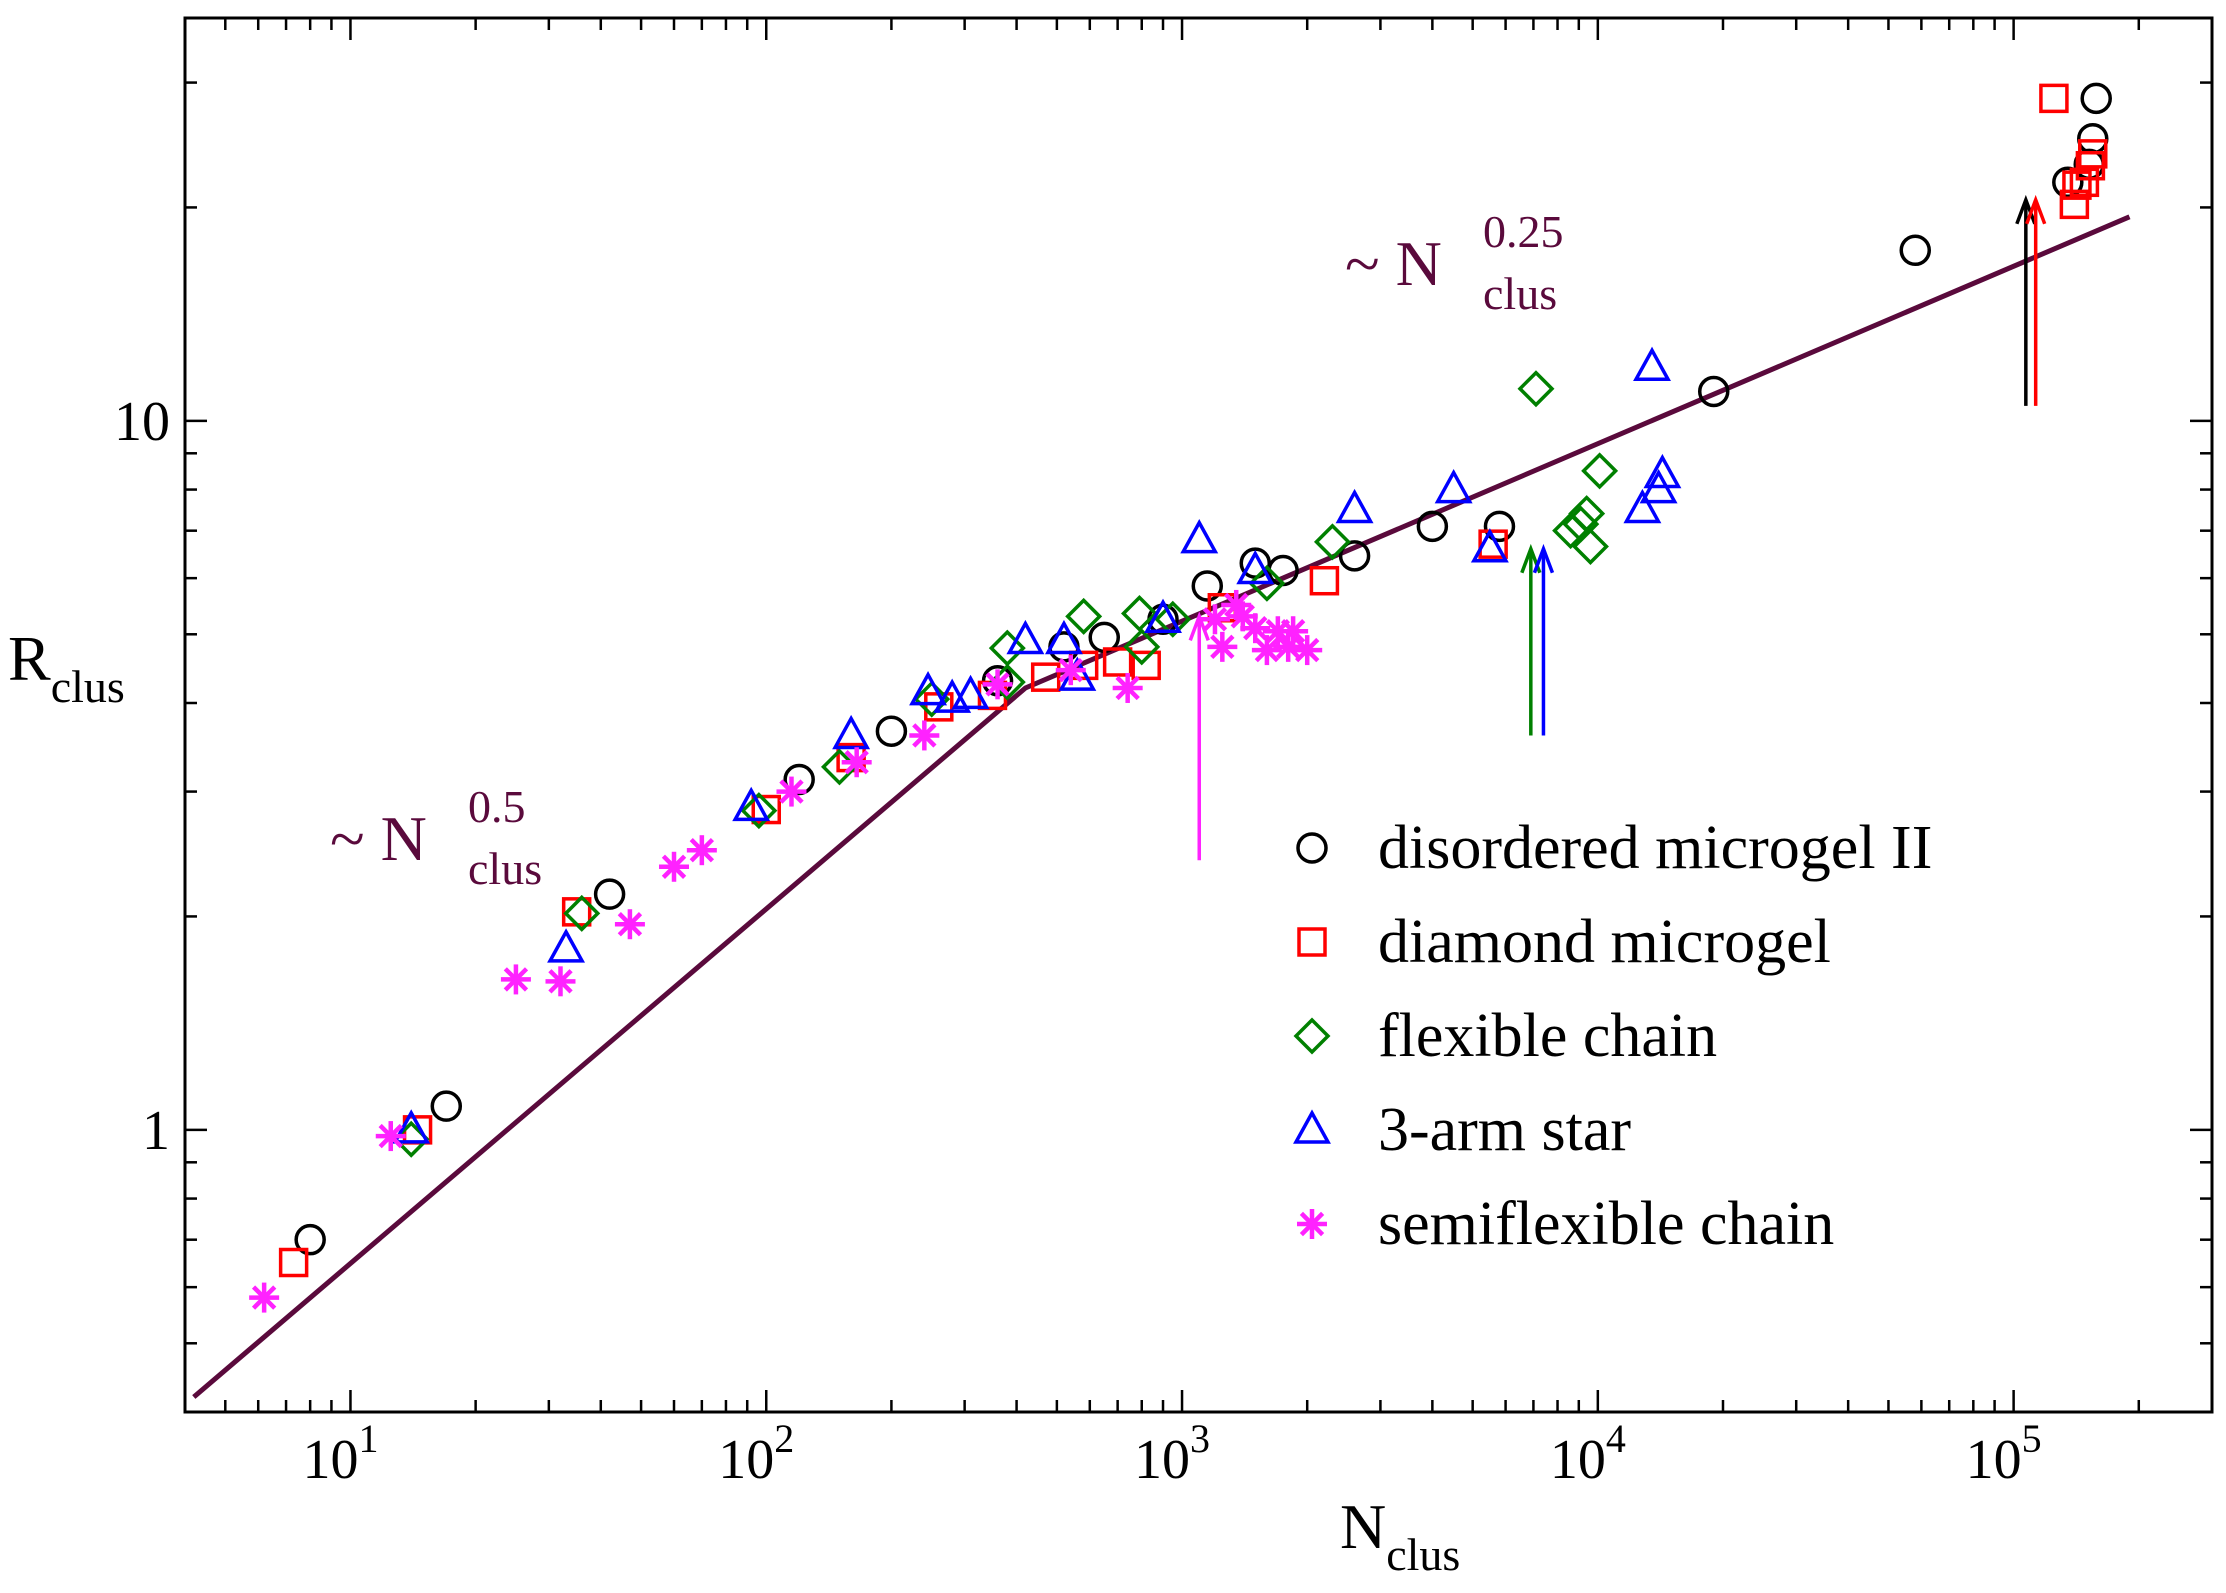  What do you see at coordinates (1505, 1036) in the screenshot?
I see `legend-item-flexible-chain: flexible chain` at bounding box center [1505, 1036].